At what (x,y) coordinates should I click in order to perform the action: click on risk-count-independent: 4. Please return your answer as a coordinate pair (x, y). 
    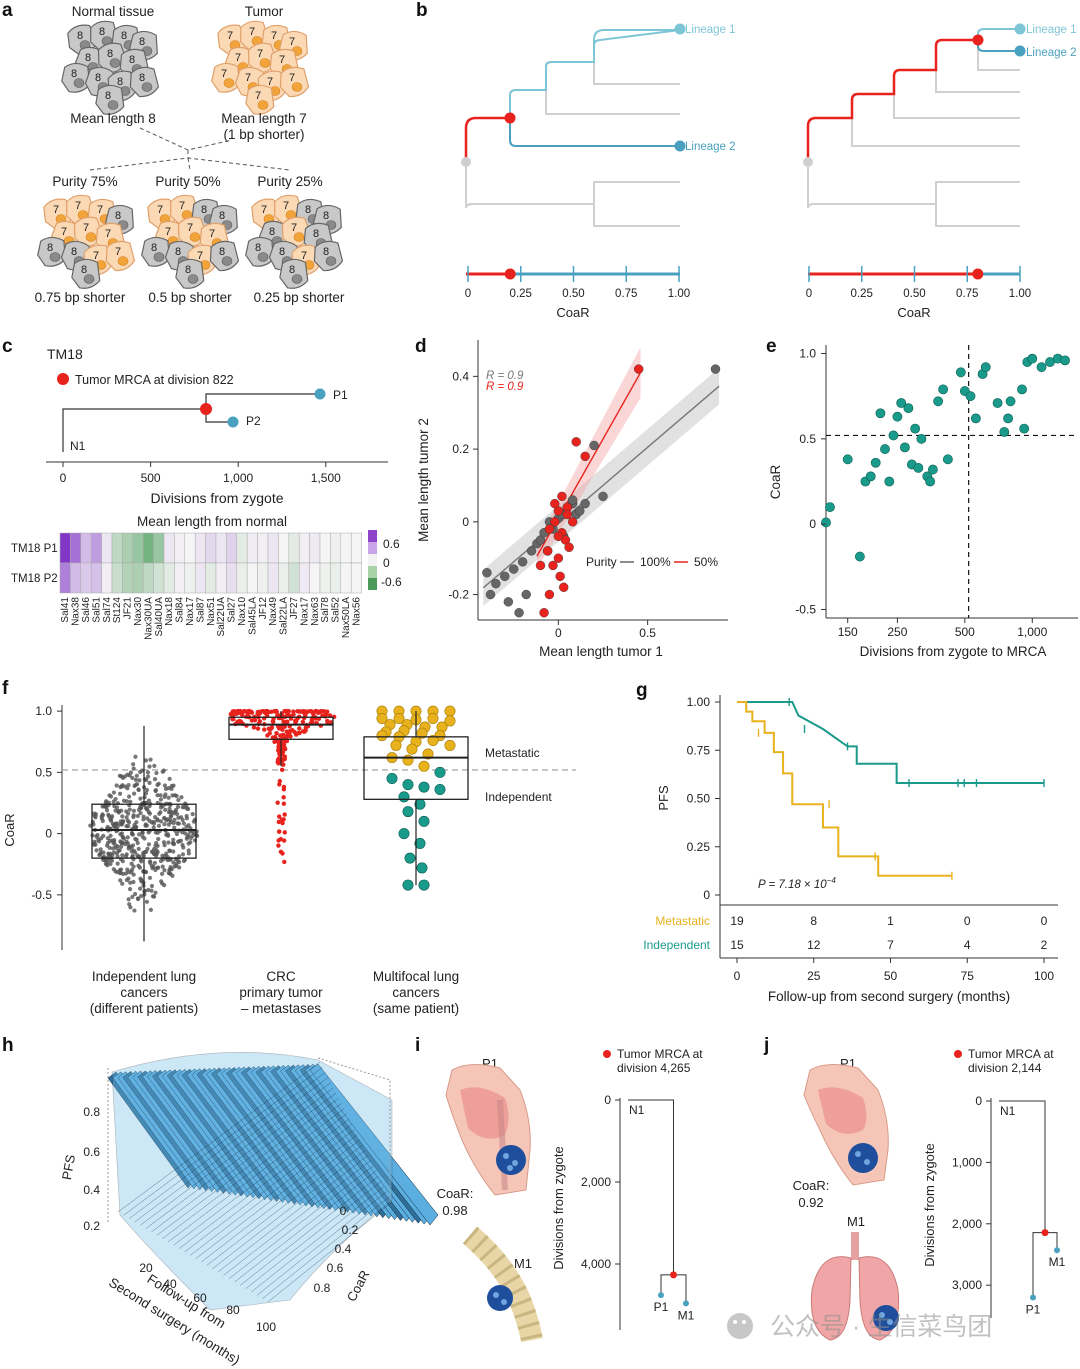
    Looking at the image, I should click on (967, 945).